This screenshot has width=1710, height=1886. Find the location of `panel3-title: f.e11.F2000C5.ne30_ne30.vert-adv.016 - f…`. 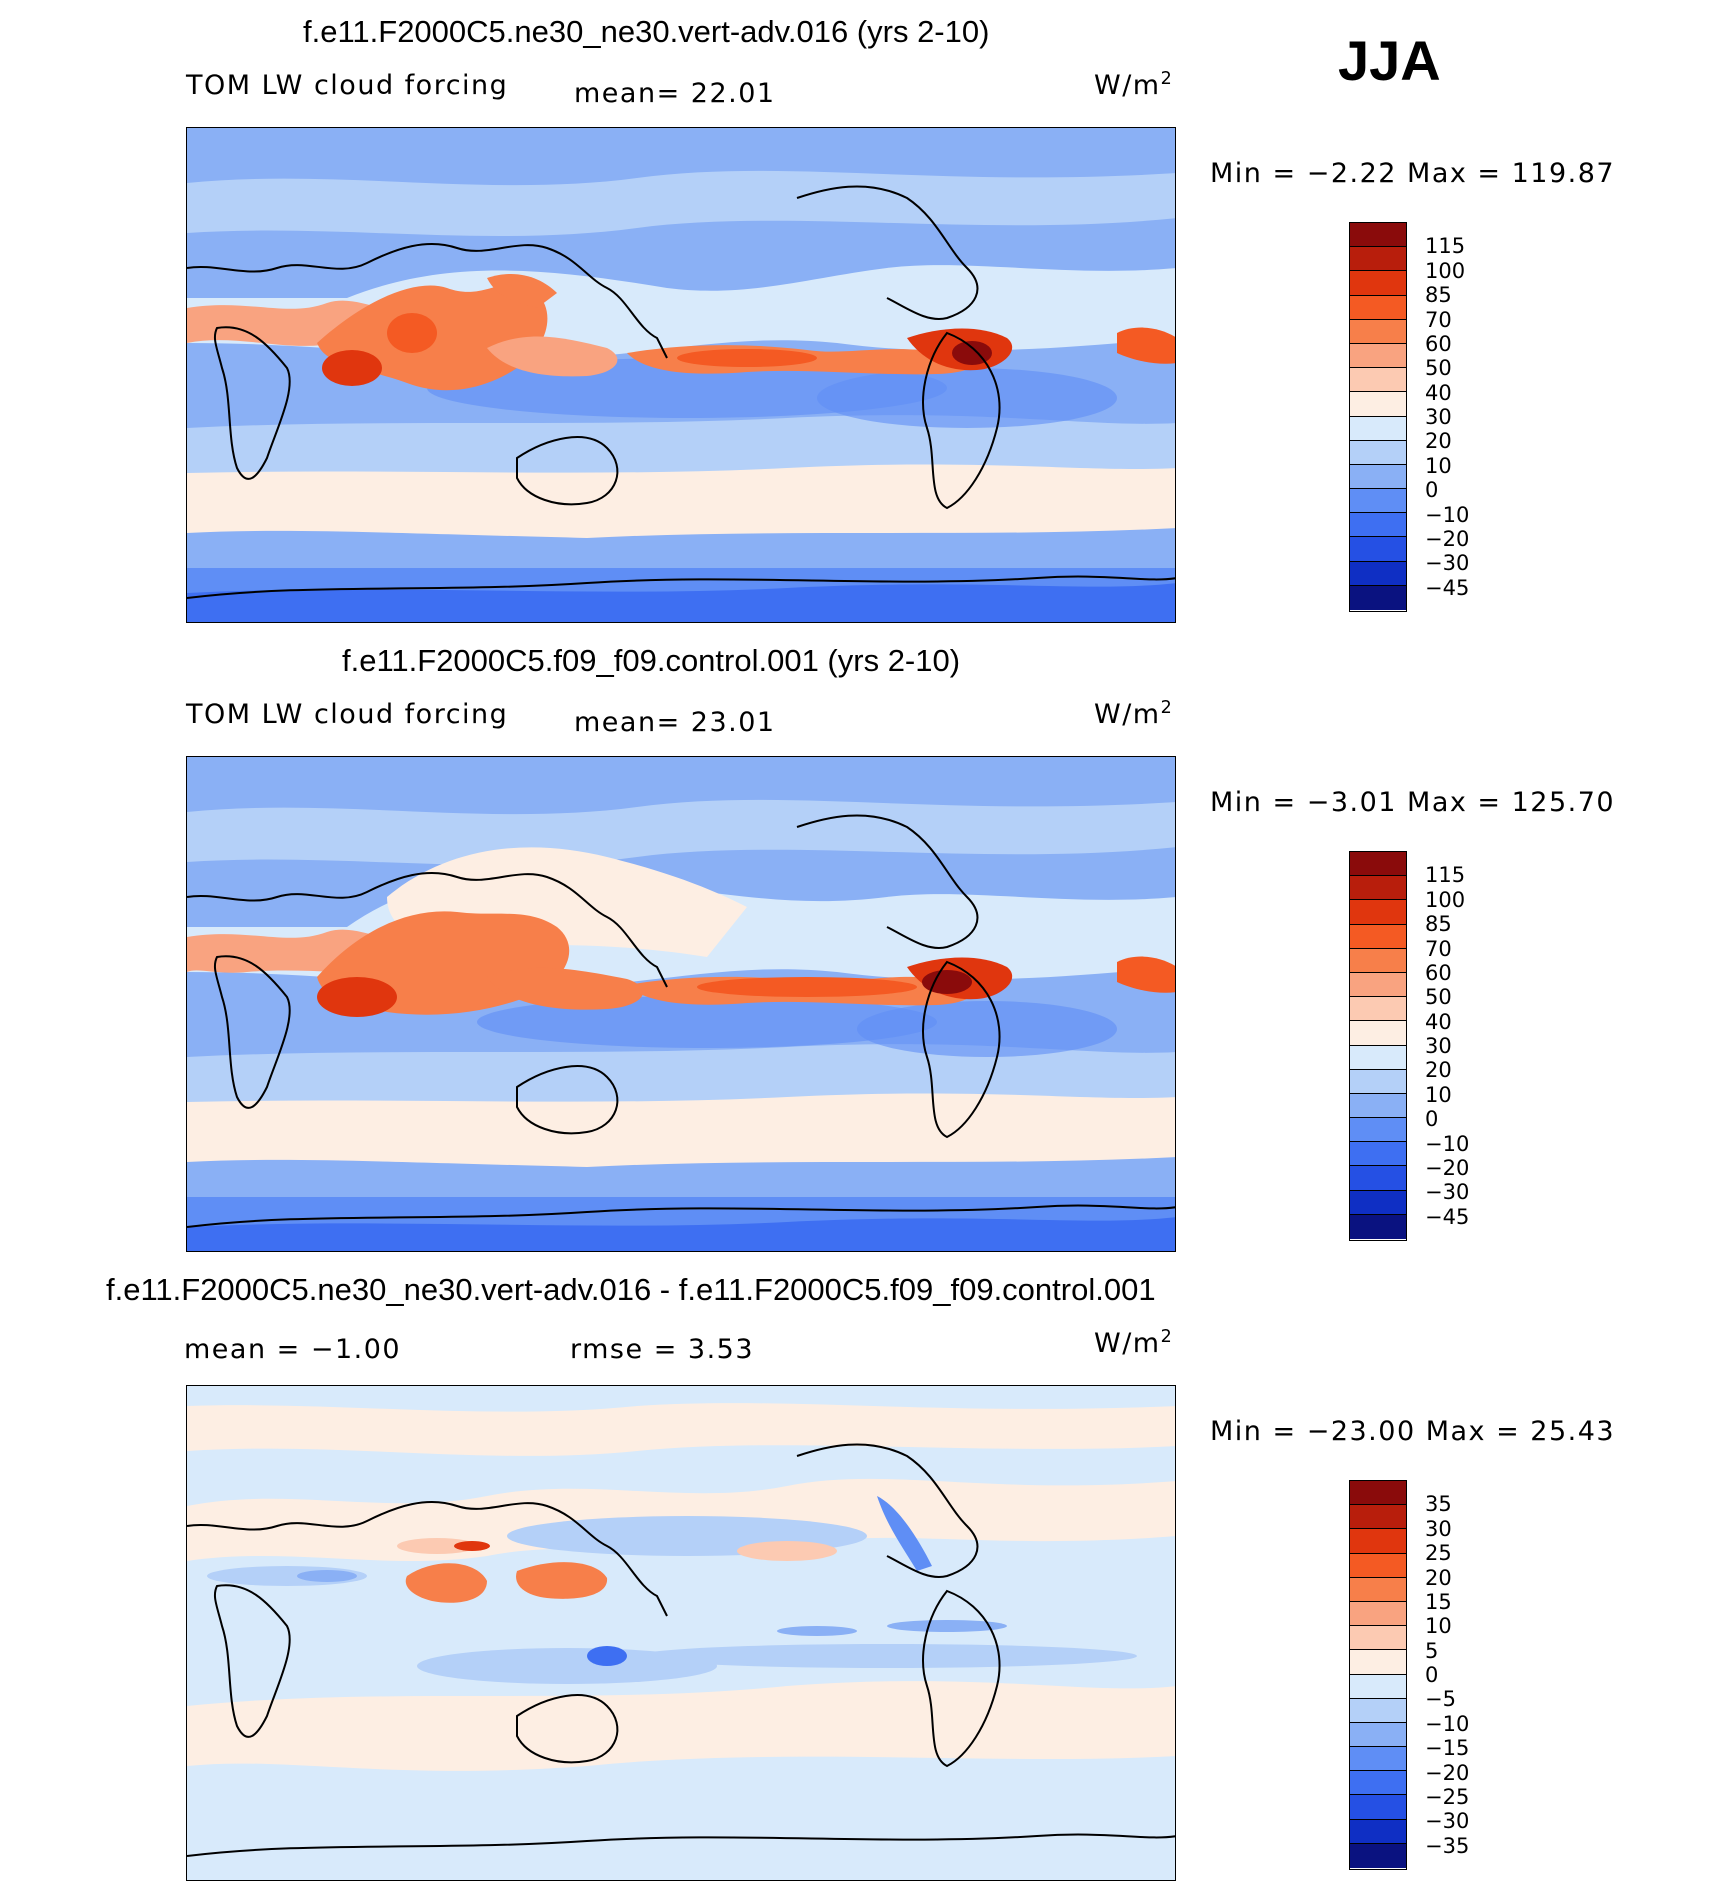

panel3-title: f.e11.F2000C5.ne30_ne30.vert-adv.016 - f… is located at coordinates (631, 1289).